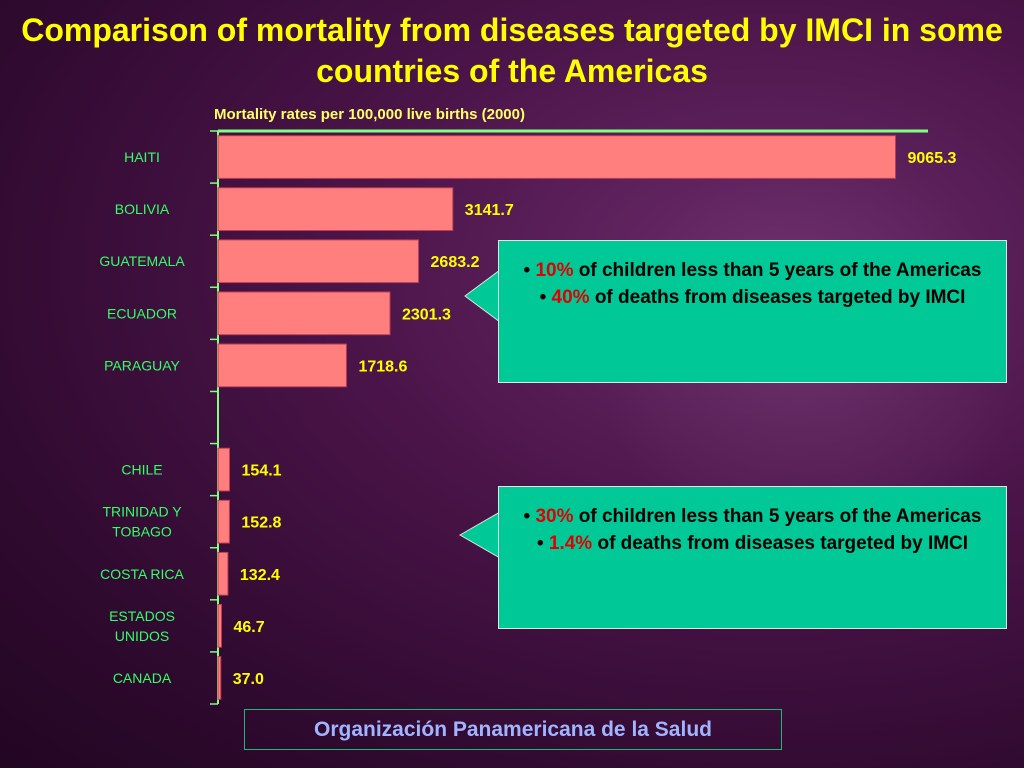  What do you see at coordinates (142, 313) in the screenshot?
I see `category-label: ECUADOR` at bounding box center [142, 313].